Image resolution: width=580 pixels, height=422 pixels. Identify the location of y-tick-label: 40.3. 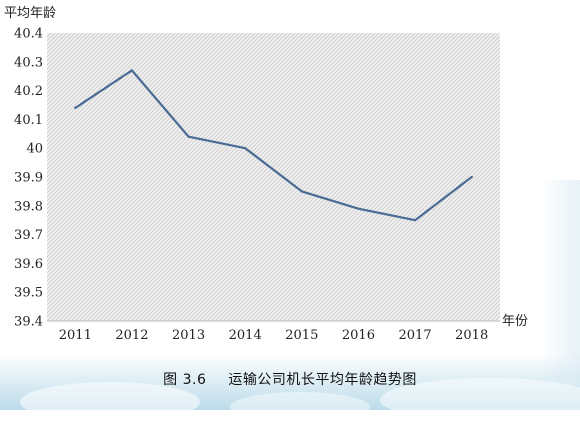
(28, 62).